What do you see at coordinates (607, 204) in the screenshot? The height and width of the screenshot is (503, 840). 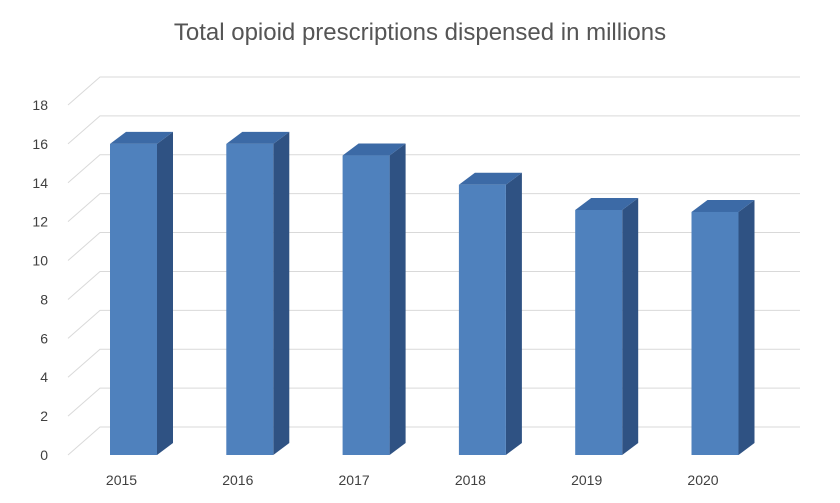 I see `bar-top-2019` at bounding box center [607, 204].